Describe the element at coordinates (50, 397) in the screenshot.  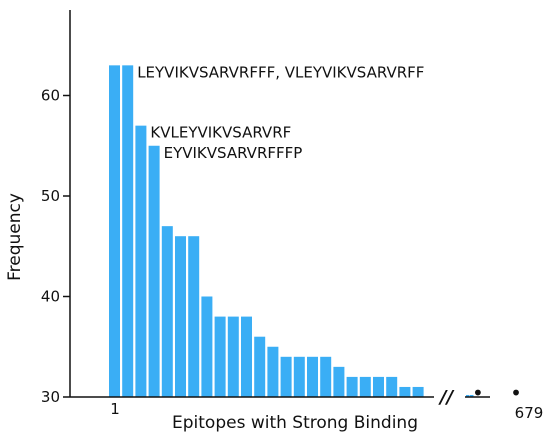
I see `y-tick-label: 30` at that location.